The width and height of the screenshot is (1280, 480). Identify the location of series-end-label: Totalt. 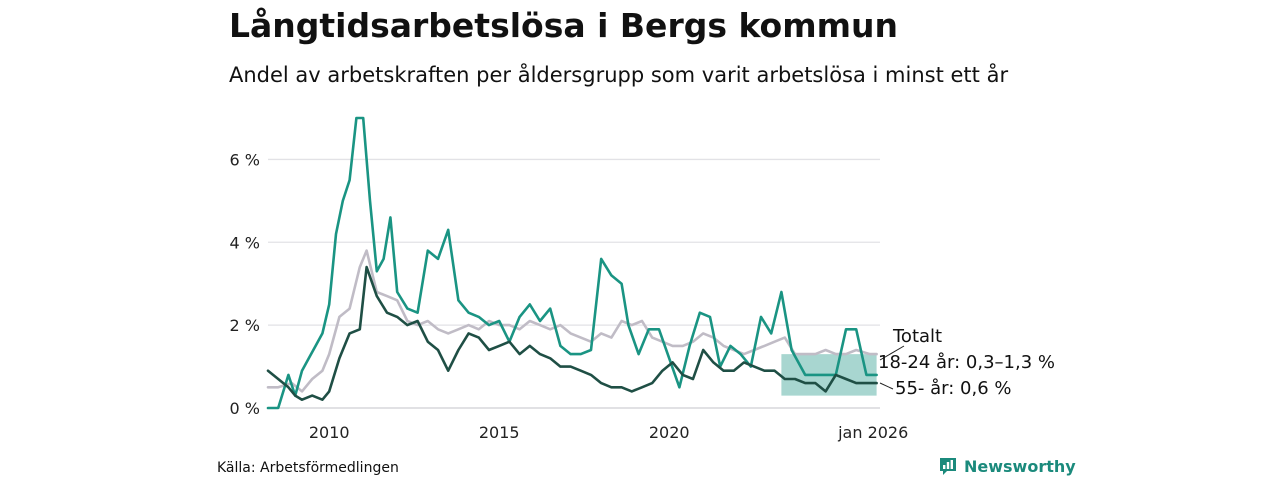
(917, 336).